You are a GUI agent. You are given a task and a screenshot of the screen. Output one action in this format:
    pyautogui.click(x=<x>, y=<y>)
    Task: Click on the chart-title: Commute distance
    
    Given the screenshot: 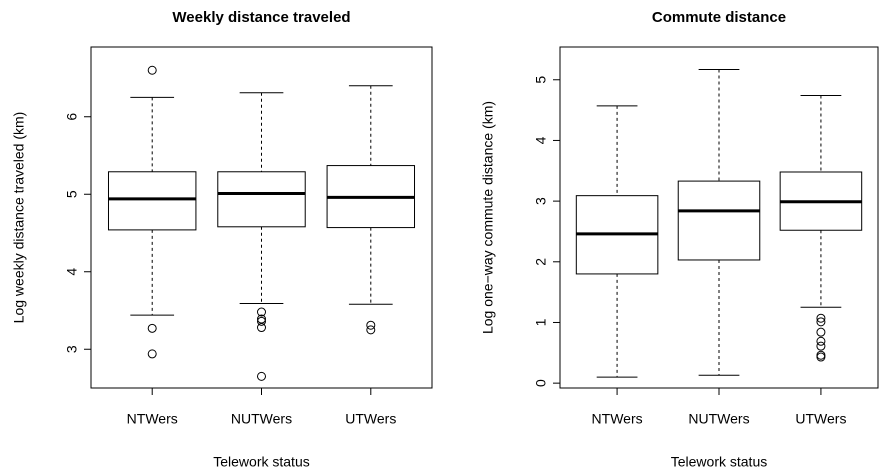 What is the action you would take?
    pyautogui.click(x=719, y=17)
    